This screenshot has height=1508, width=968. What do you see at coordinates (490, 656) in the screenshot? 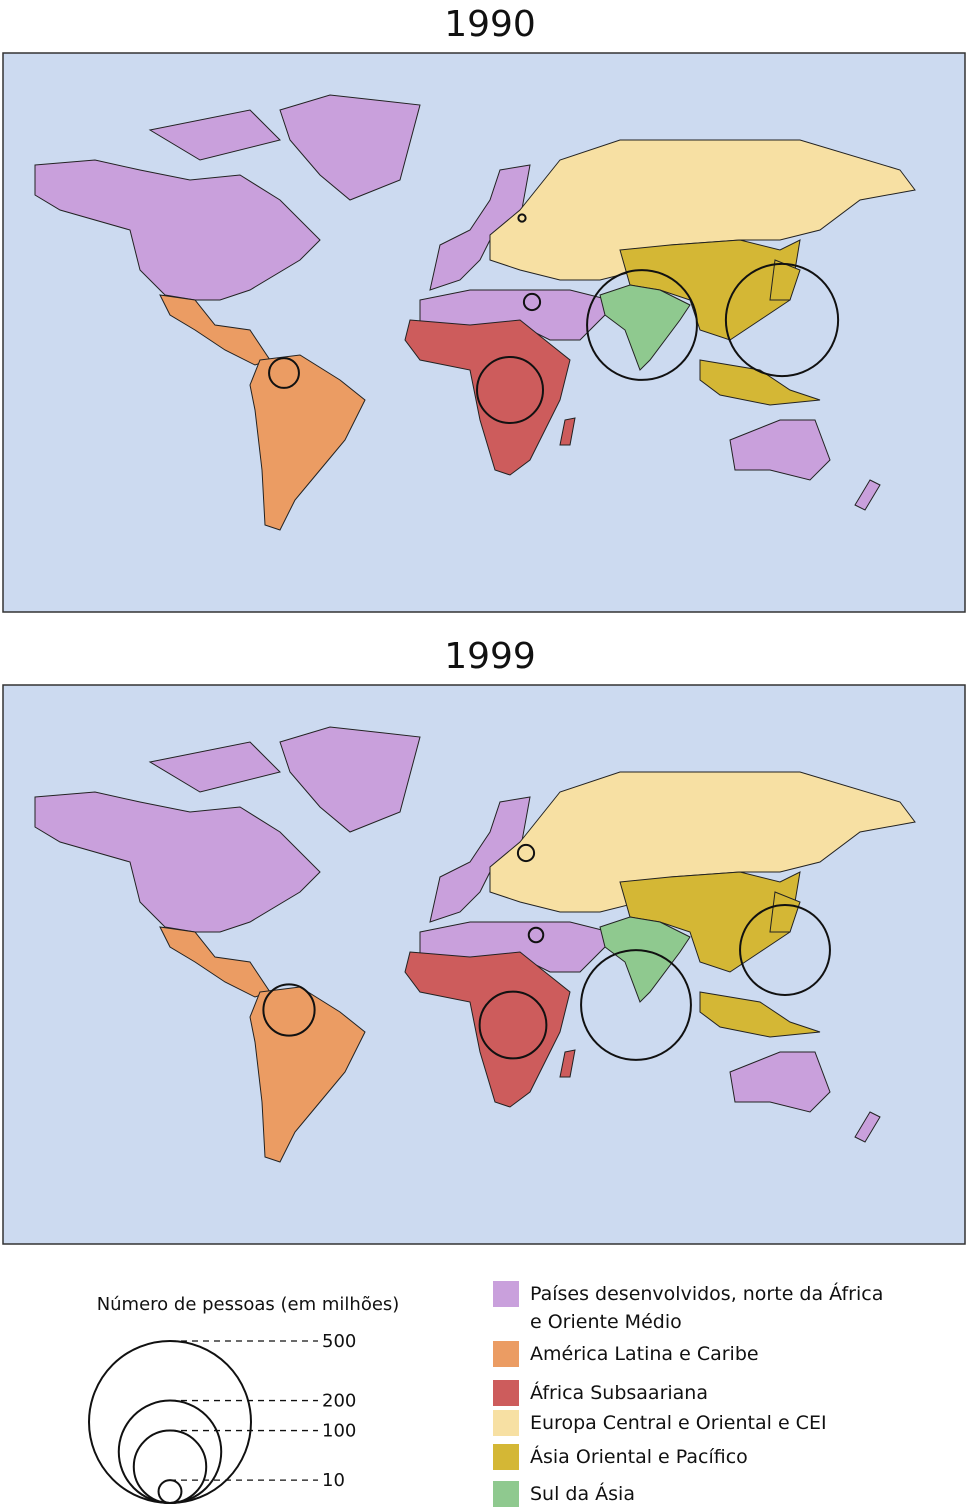
I see `map-title: 1999` at bounding box center [490, 656].